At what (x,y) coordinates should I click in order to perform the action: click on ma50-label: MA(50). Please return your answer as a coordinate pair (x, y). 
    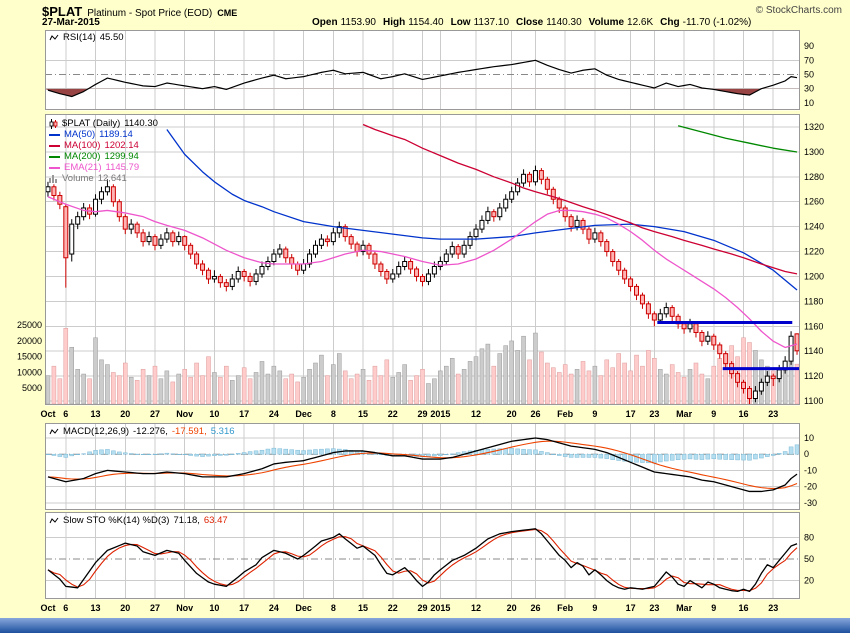
    Looking at the image, I should click on (80, 134).